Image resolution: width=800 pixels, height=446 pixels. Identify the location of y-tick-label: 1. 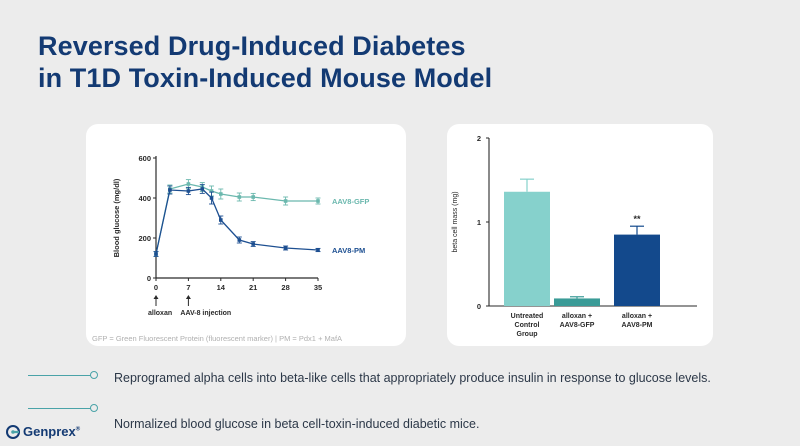
(479, 222).